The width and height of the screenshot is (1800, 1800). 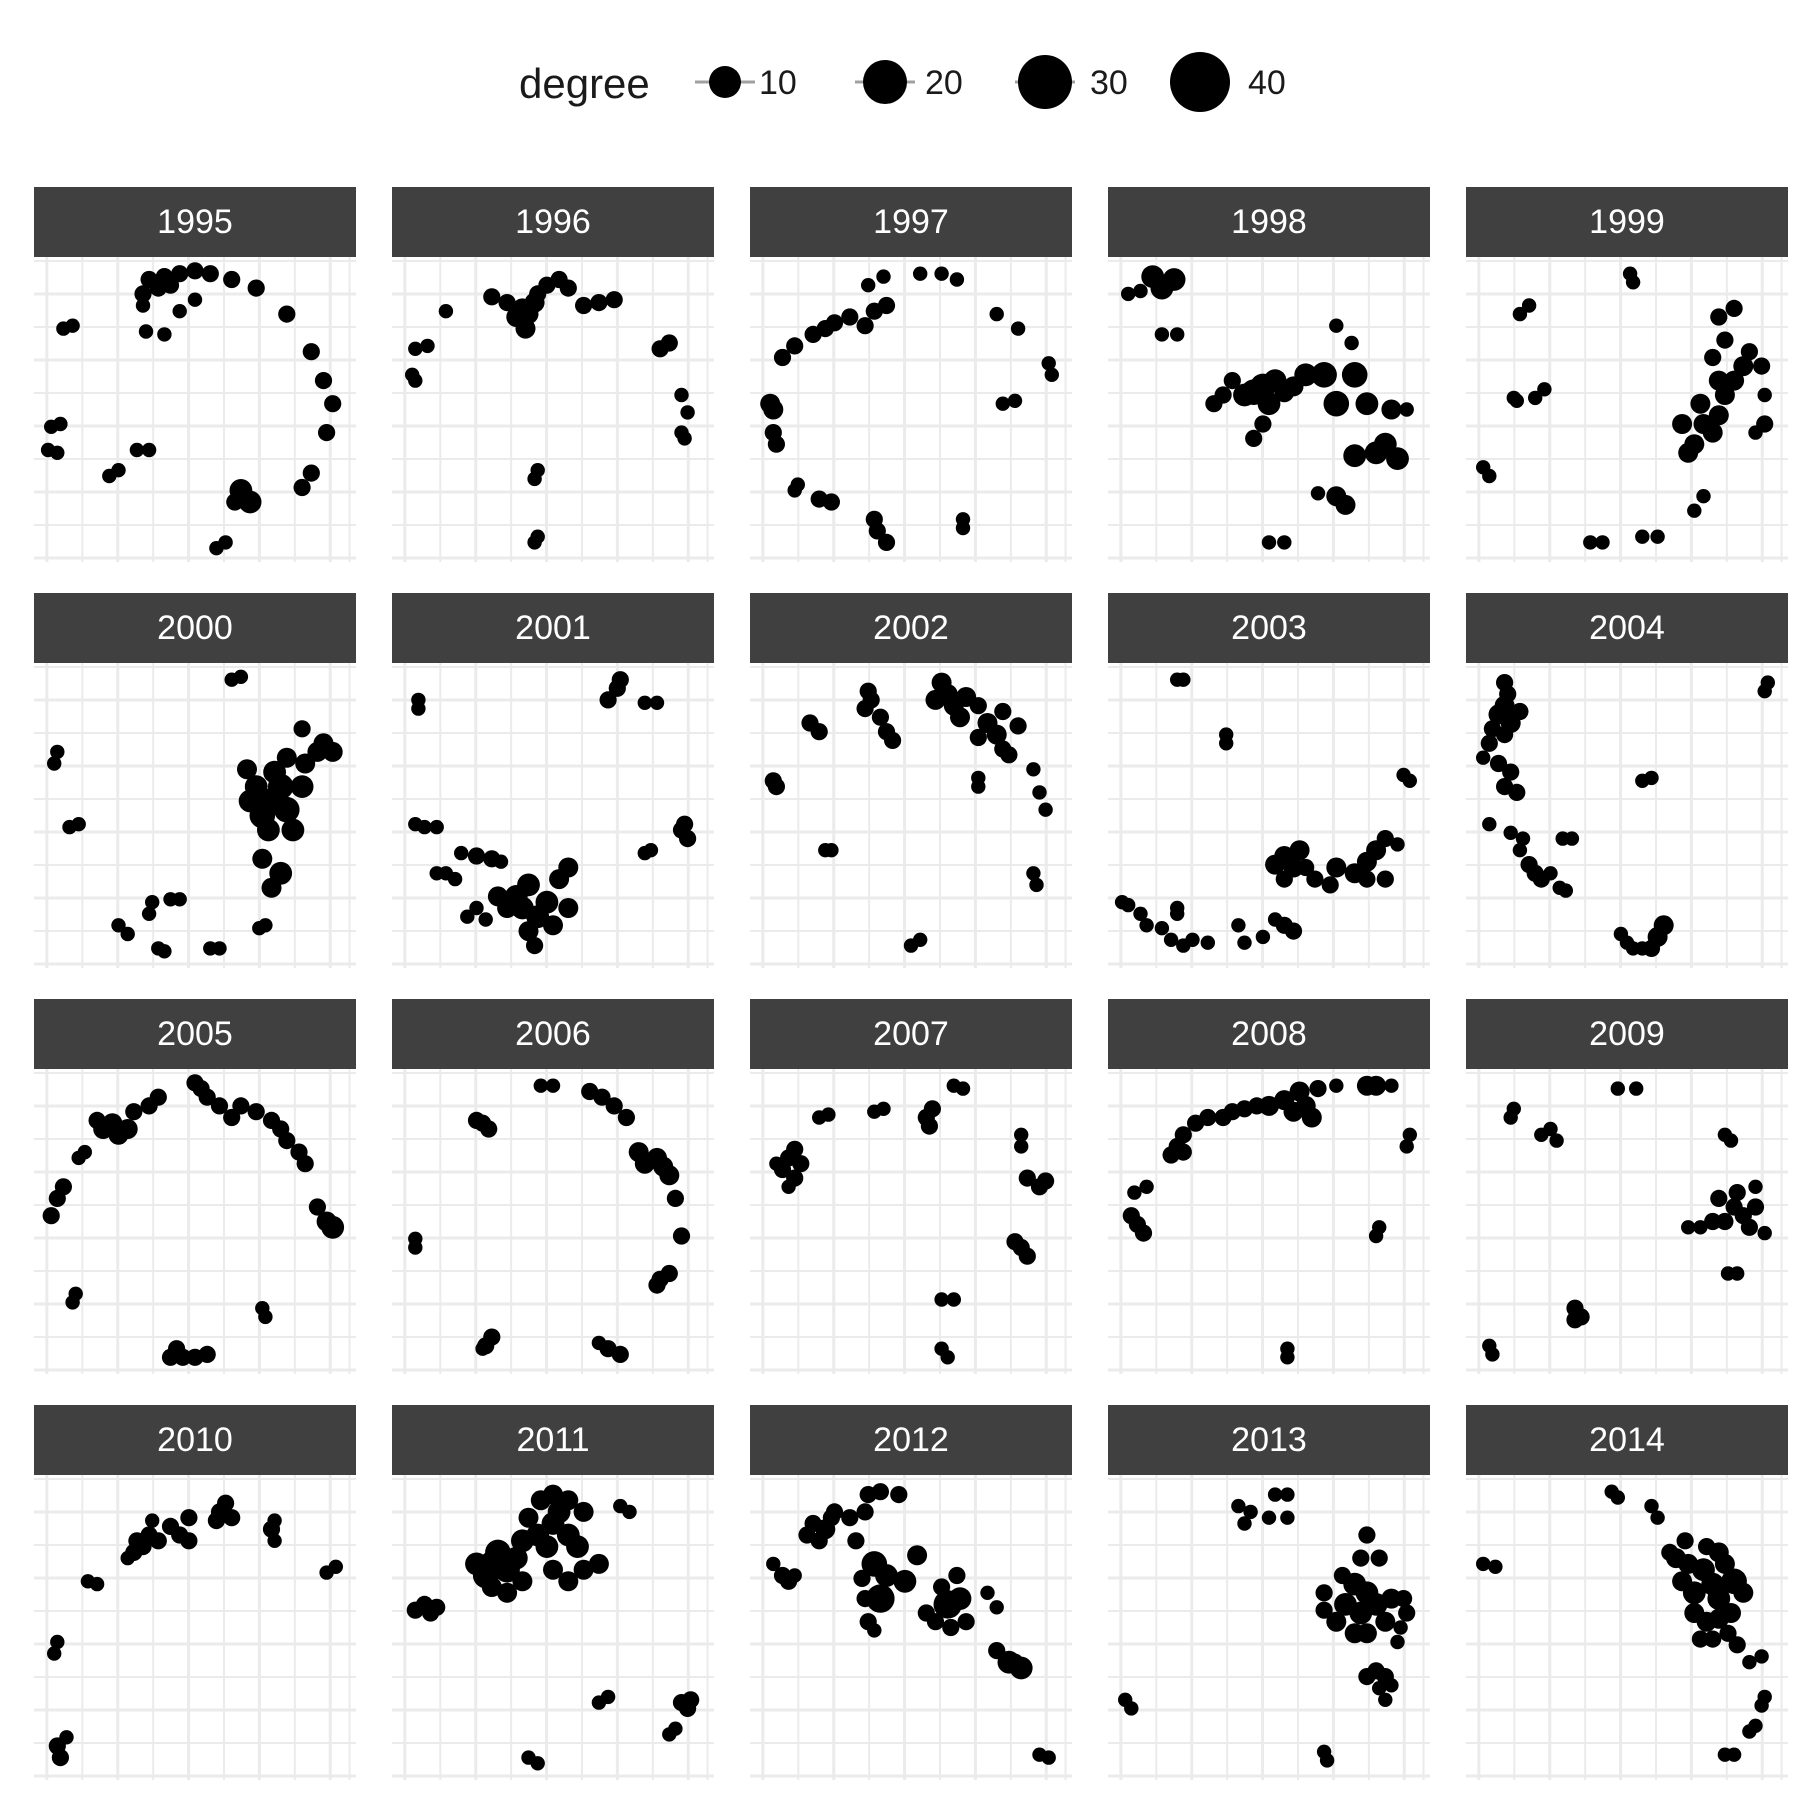 I want to click on legend: degree 10 20 30 40, so click(x=900, y=85).